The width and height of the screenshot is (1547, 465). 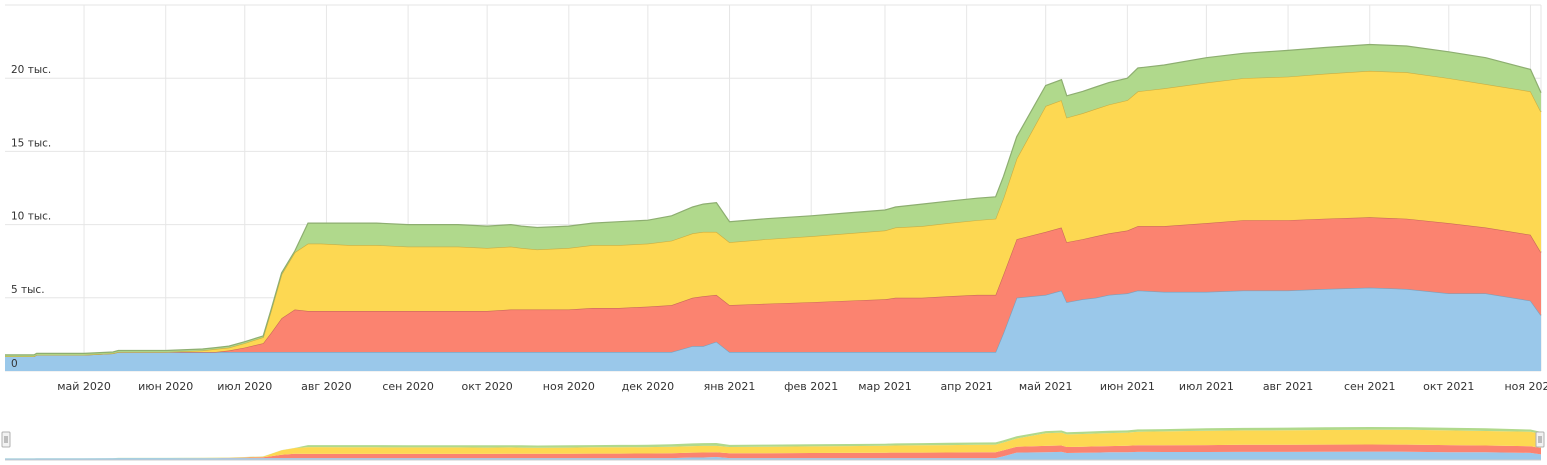 What do you see at coordinates (885, 386) in the screenshot?
I see `x-tick-label-10: мар 2021` at bounding box center [885, 386].